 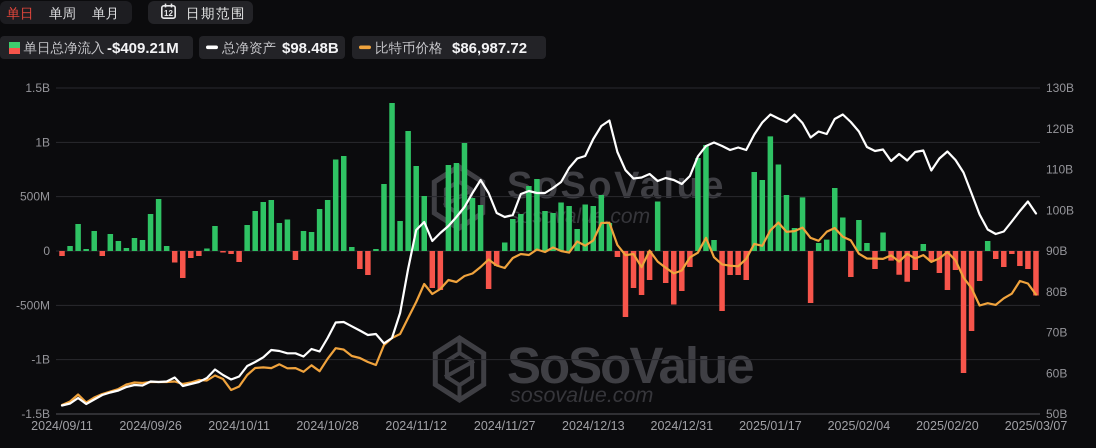 What do you see at coordinates (770, 426) in the screenshot?
I see `svg-text: 2025/01/17` at bounding box center [770, 426].